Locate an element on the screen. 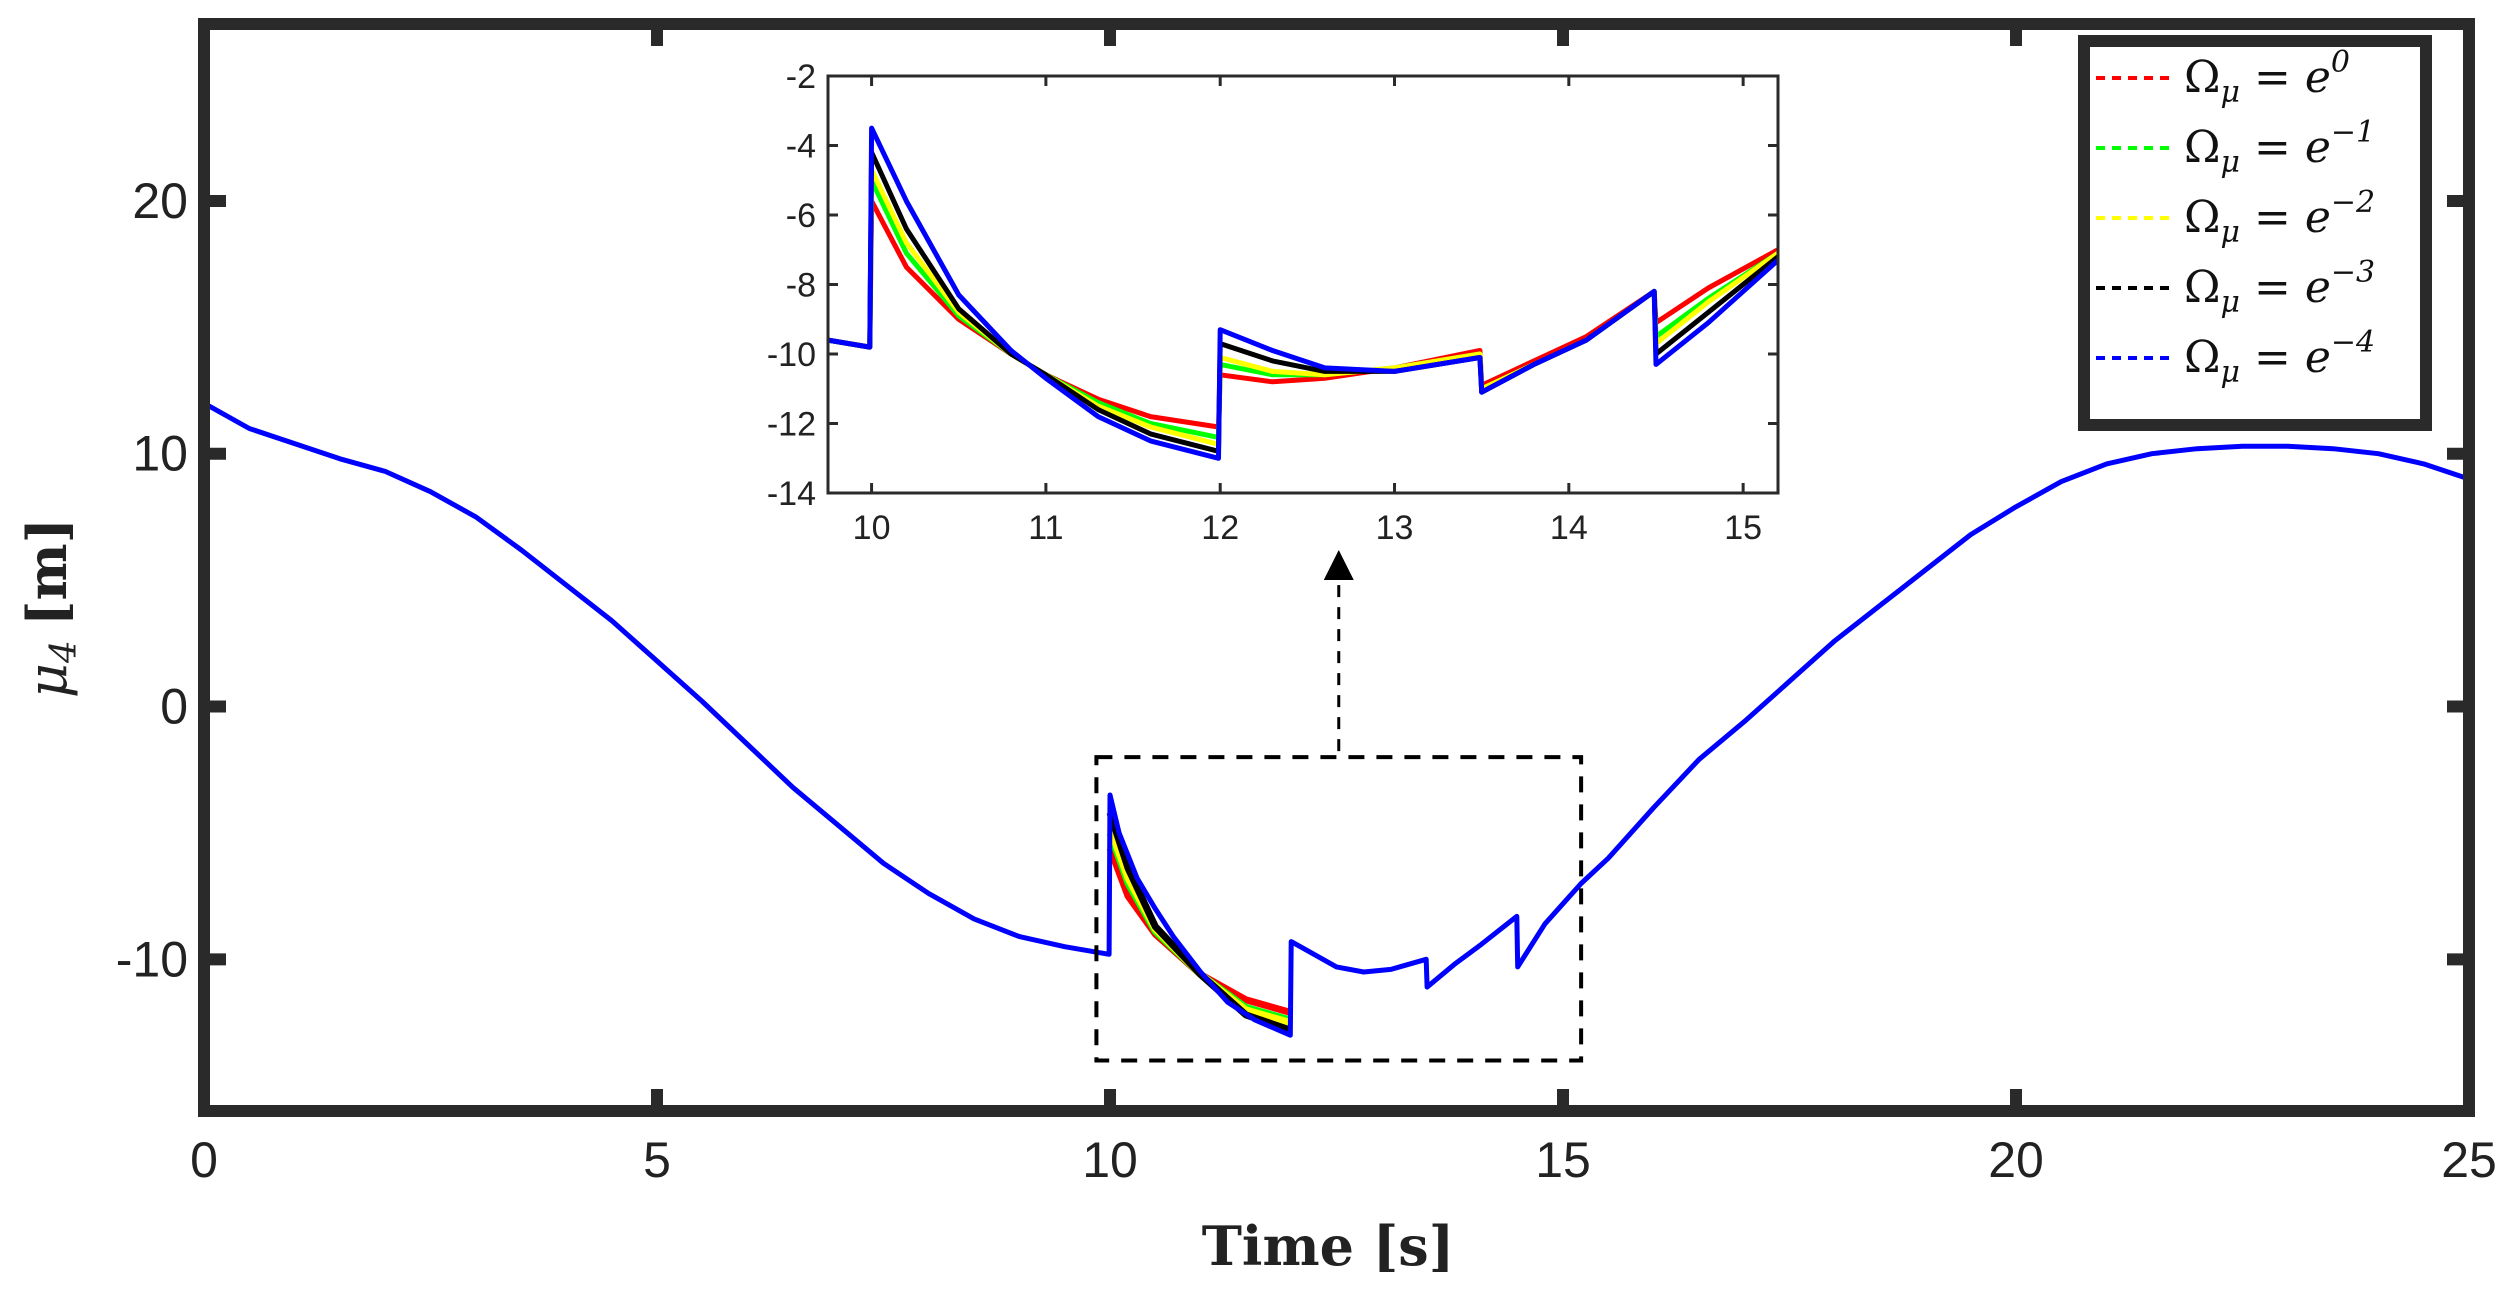 This screenshot has height=1289, width=2509. main-x-tick-label: 0 is located at coordinates (204, 1160).